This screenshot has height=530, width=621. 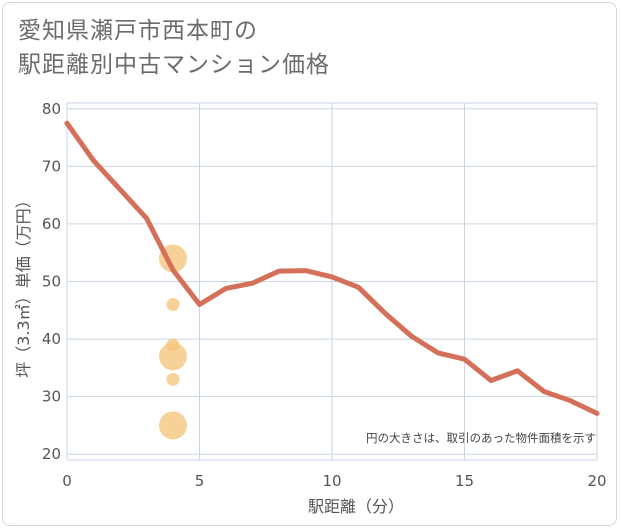 I want to click on y-tick-label-50: 50, so click(x=51, y=282).